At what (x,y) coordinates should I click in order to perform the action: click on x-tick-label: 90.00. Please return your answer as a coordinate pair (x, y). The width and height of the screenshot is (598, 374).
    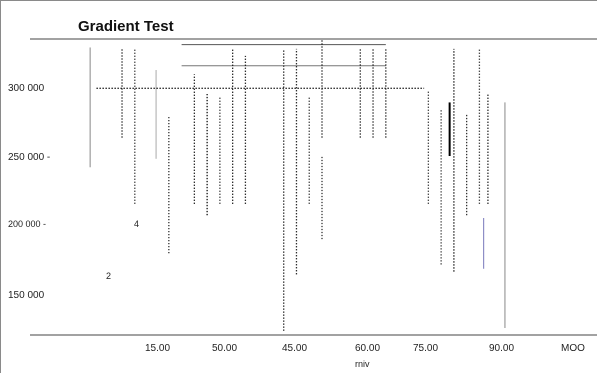
    Looking at the image, I should click on (501, 348).